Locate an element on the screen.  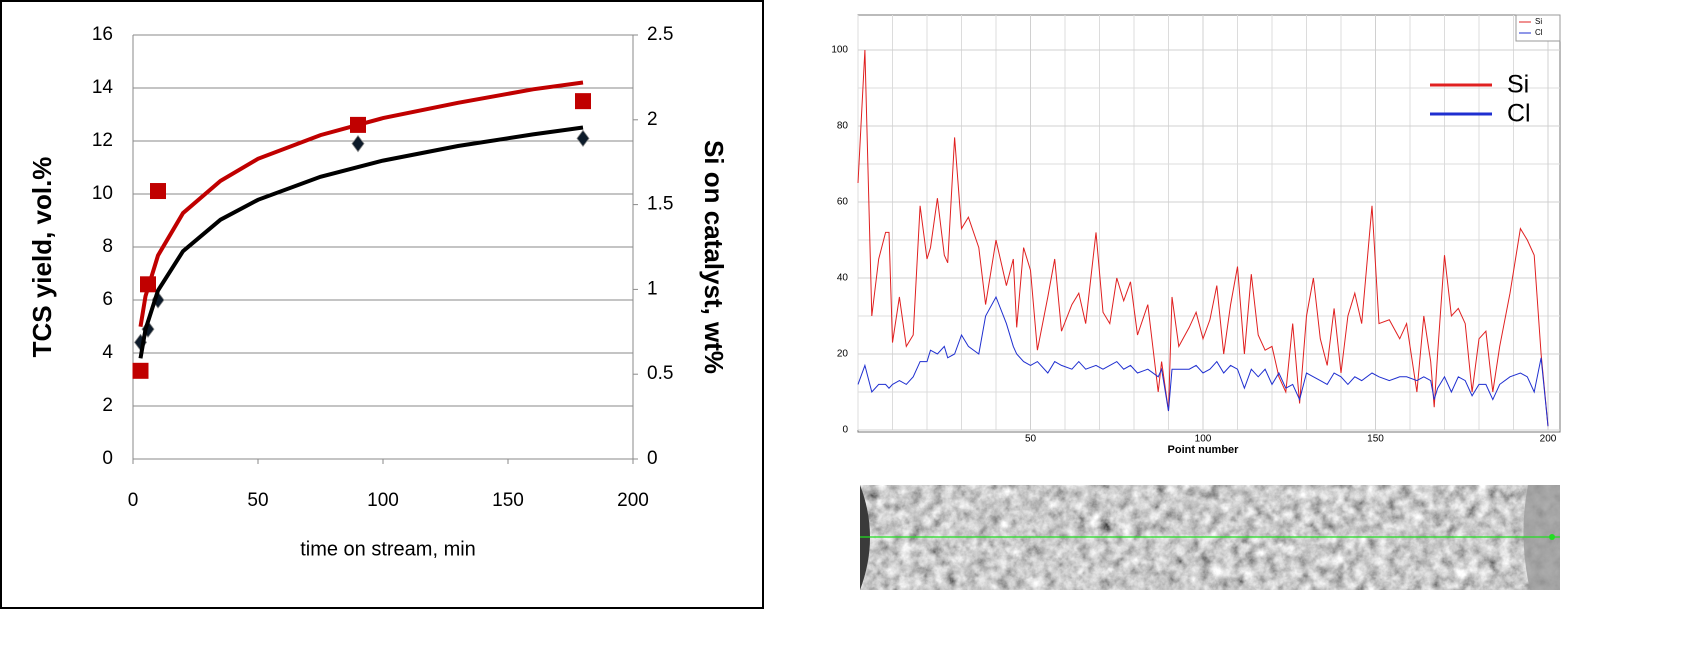
y-tick-label: 6 is located at coordinates (107, 299).